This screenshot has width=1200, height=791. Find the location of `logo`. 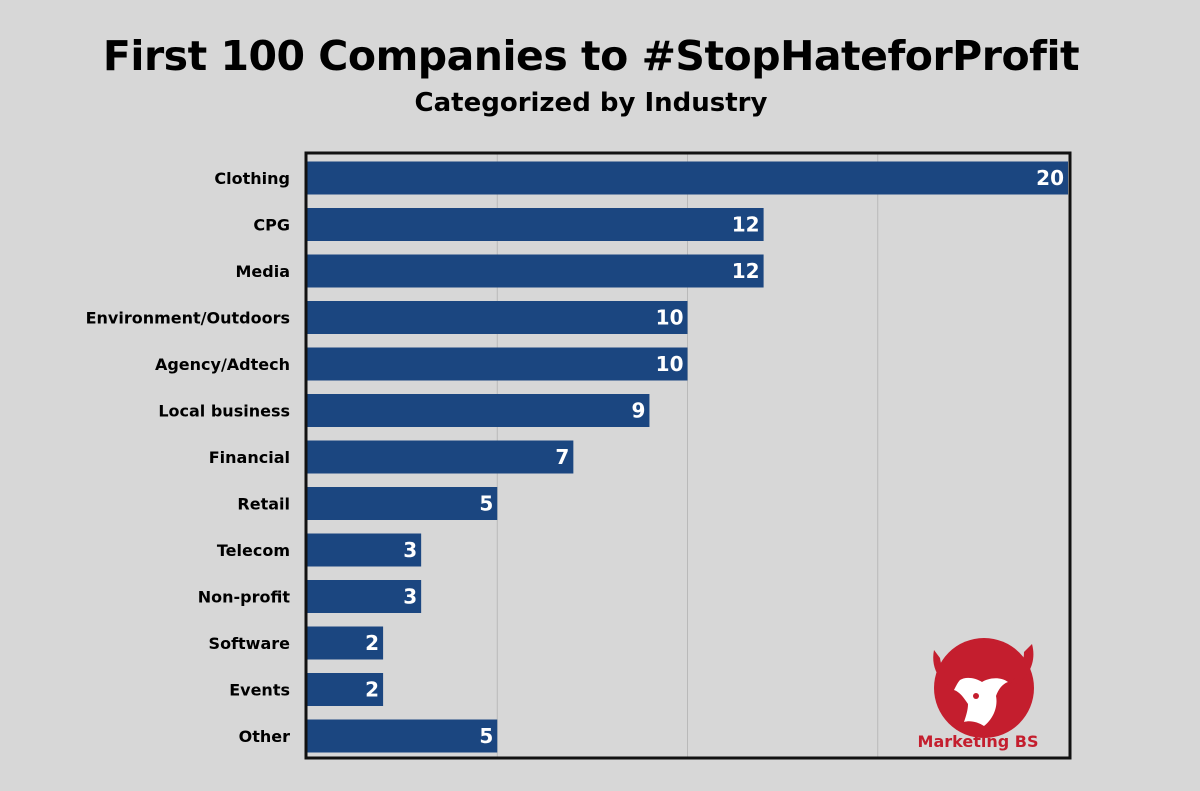

logo is located at coordinates (984, 696).